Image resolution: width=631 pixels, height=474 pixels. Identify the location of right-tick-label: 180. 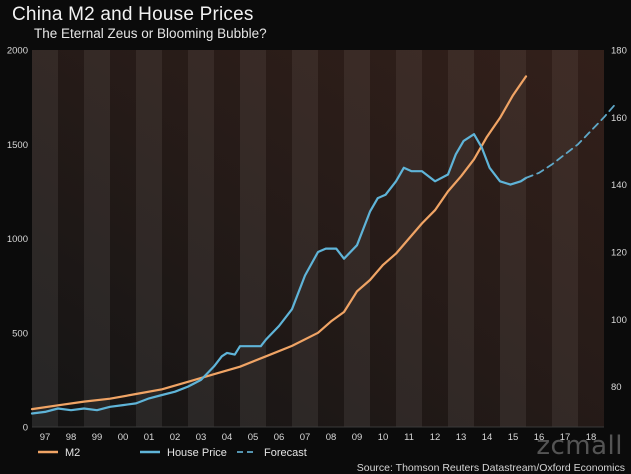
(619, 51).